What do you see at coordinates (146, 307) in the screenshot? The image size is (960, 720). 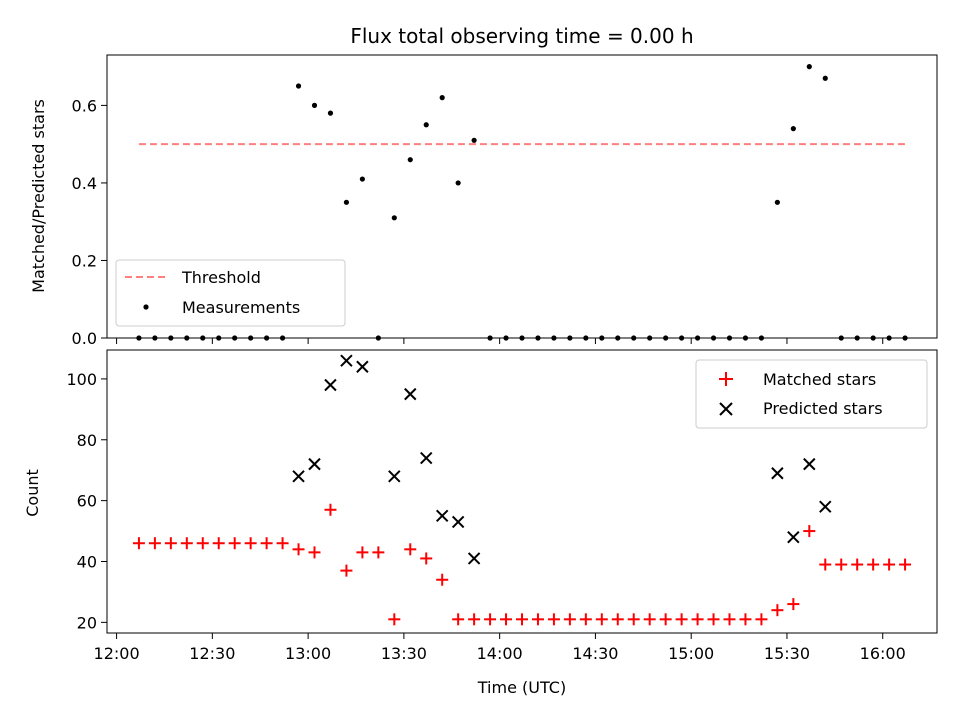 I see `legend-measurements-swatch` at bounding box center [146, 307].